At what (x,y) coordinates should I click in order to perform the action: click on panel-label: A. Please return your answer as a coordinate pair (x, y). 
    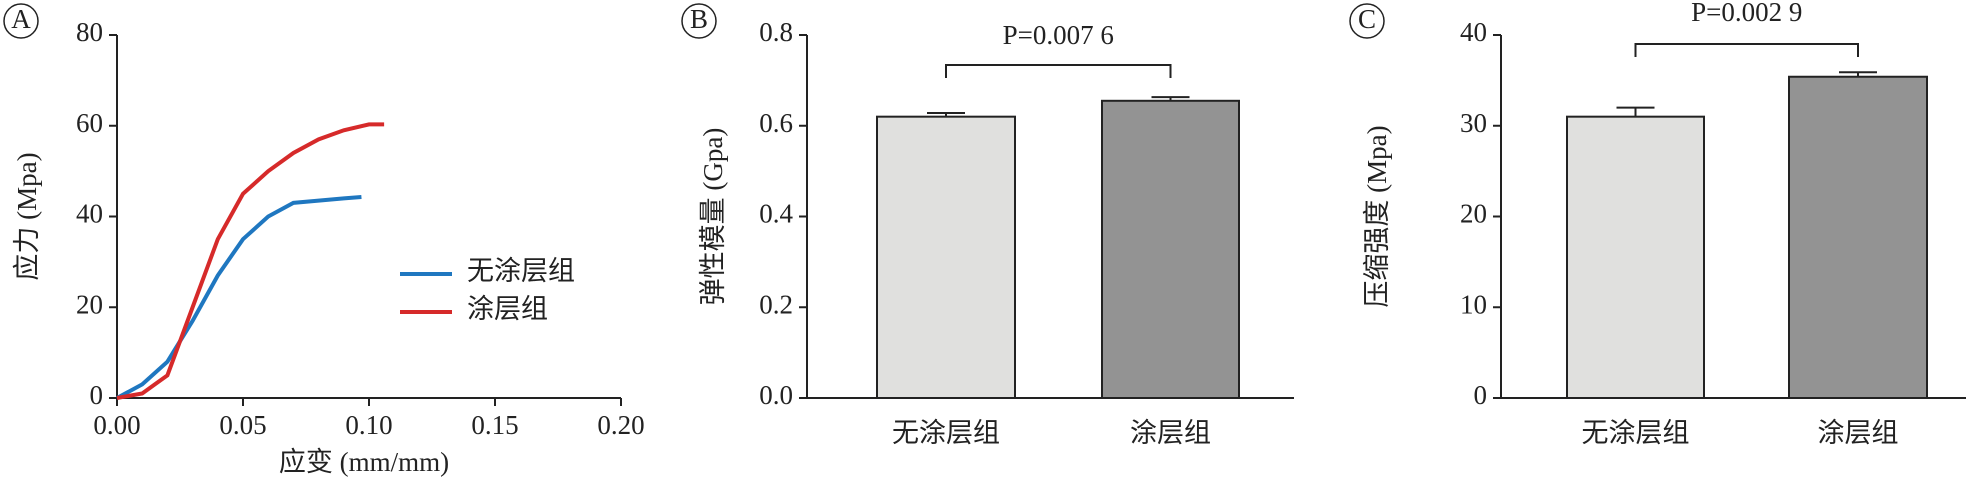
    Looking at the image, I should click on (21, 19).